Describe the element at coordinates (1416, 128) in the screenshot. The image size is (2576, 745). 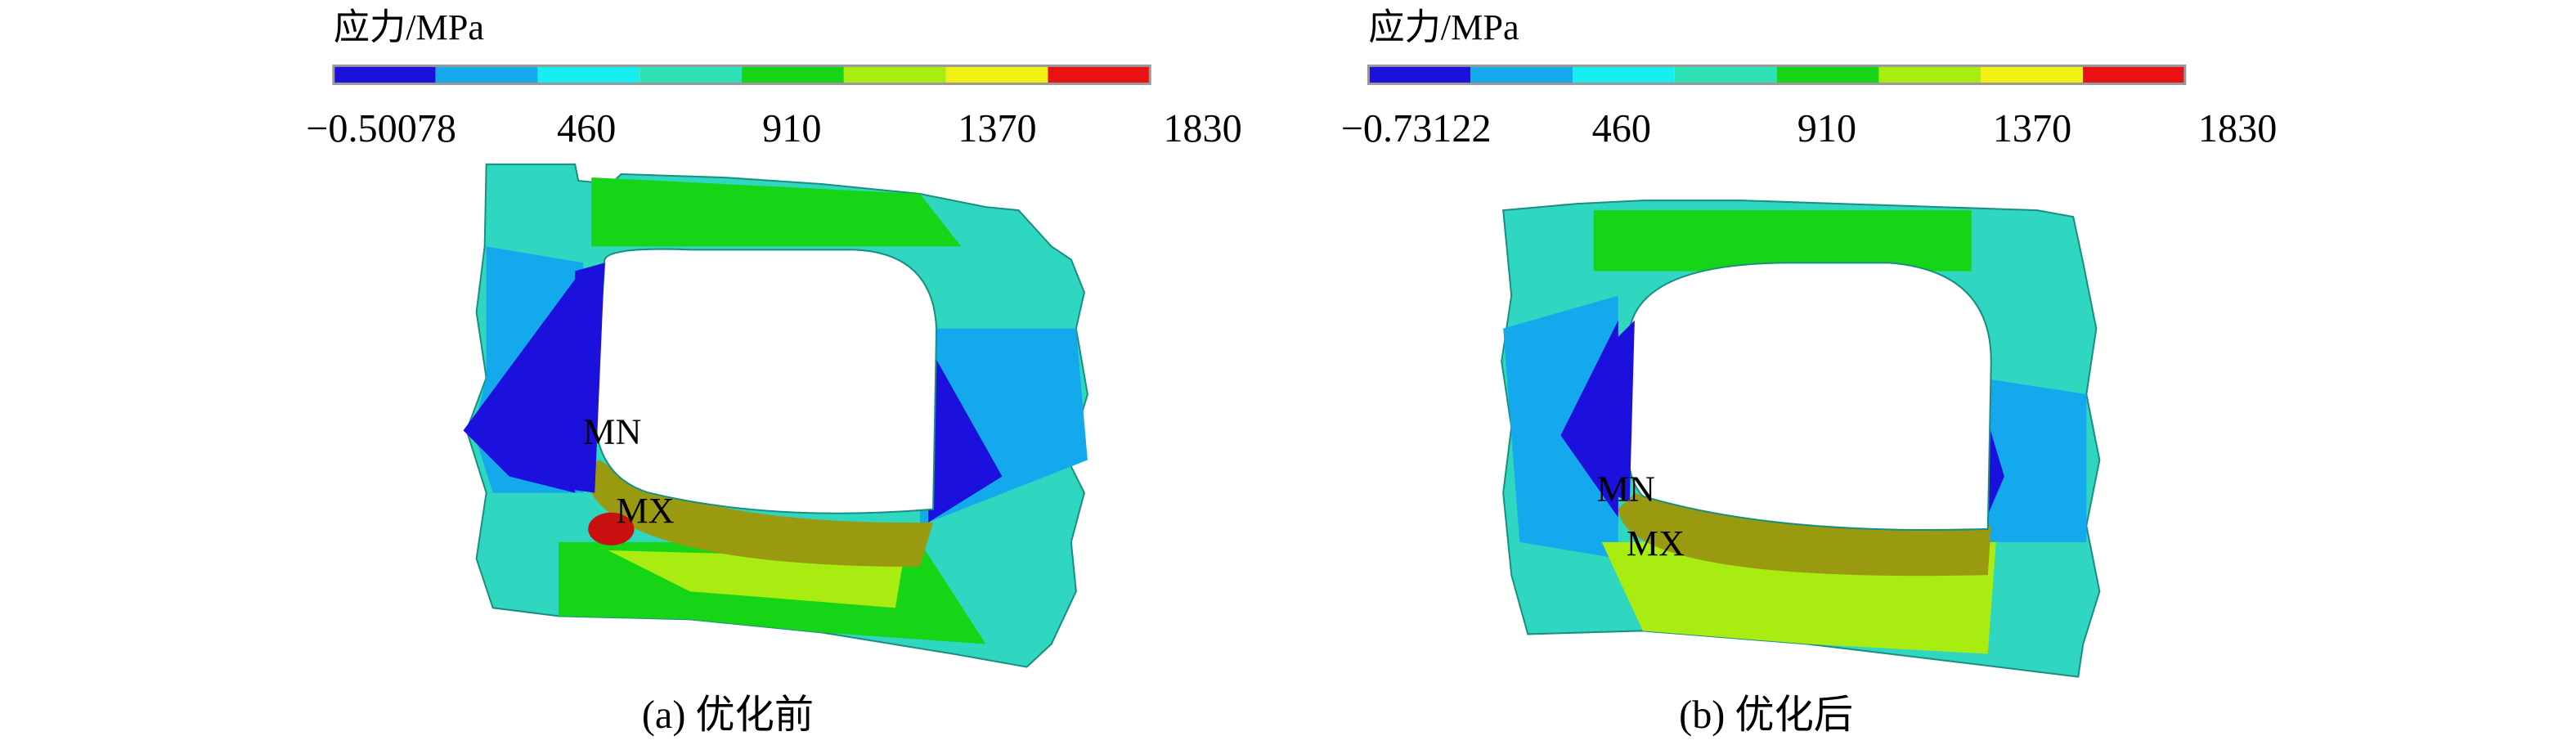
I see `colorbar-label: −0.73122` at that location.